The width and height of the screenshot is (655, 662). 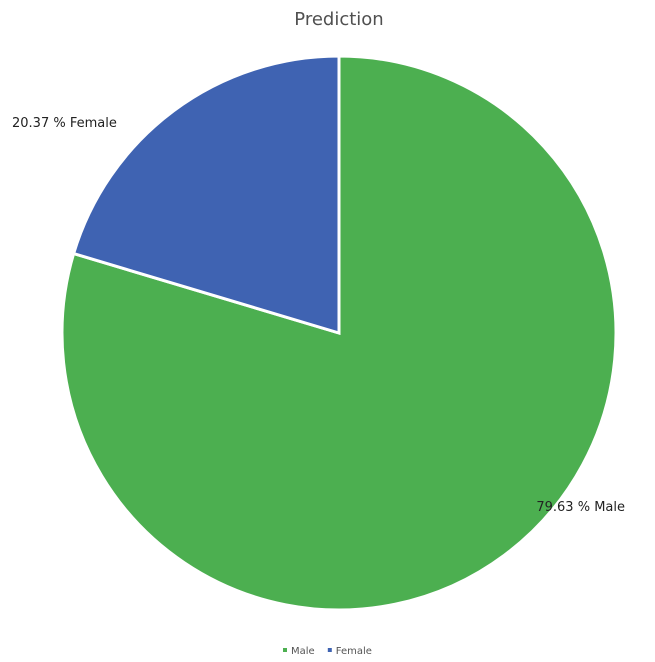 What do you see at coordinates (64, 123) in the screenshot?
I see `data-label-female: 20.37 % Female` at bounding box center [64, 123].